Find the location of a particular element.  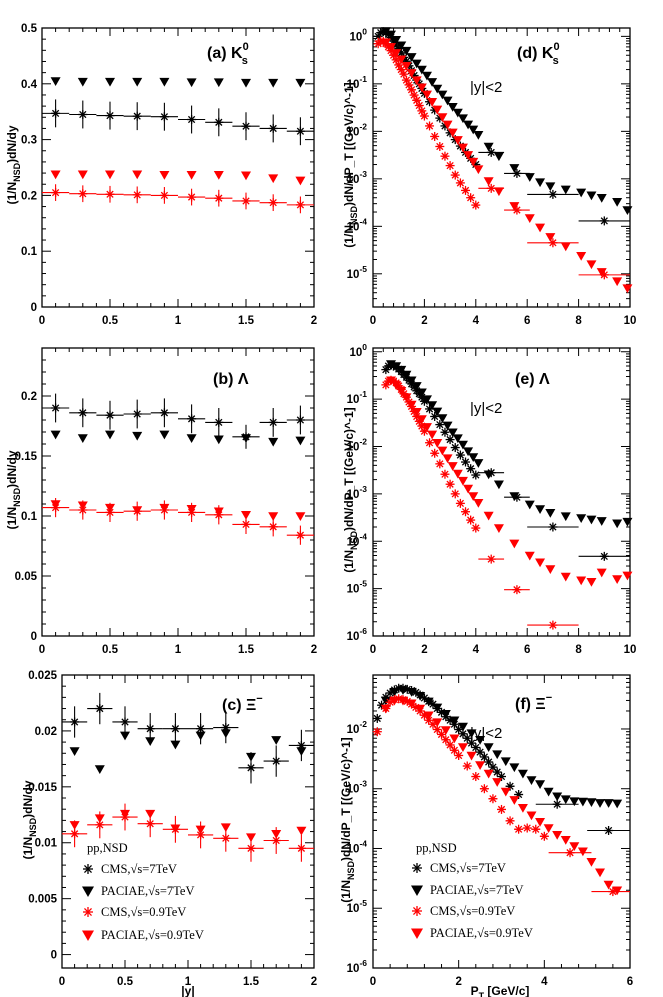

x-tick-label: 1 is located at coordinates (178, 650).